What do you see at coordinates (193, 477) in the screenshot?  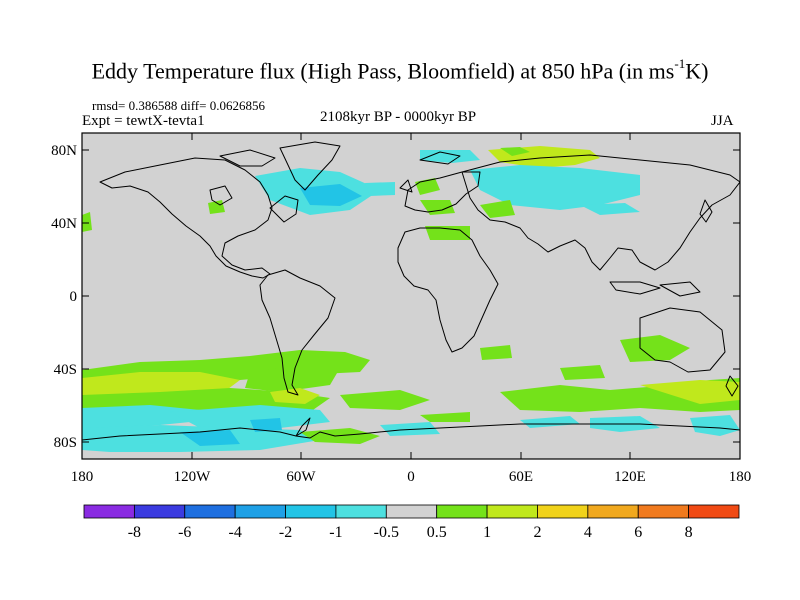 I see `x-tick-label: 120W` at bounding box center [193, 477].